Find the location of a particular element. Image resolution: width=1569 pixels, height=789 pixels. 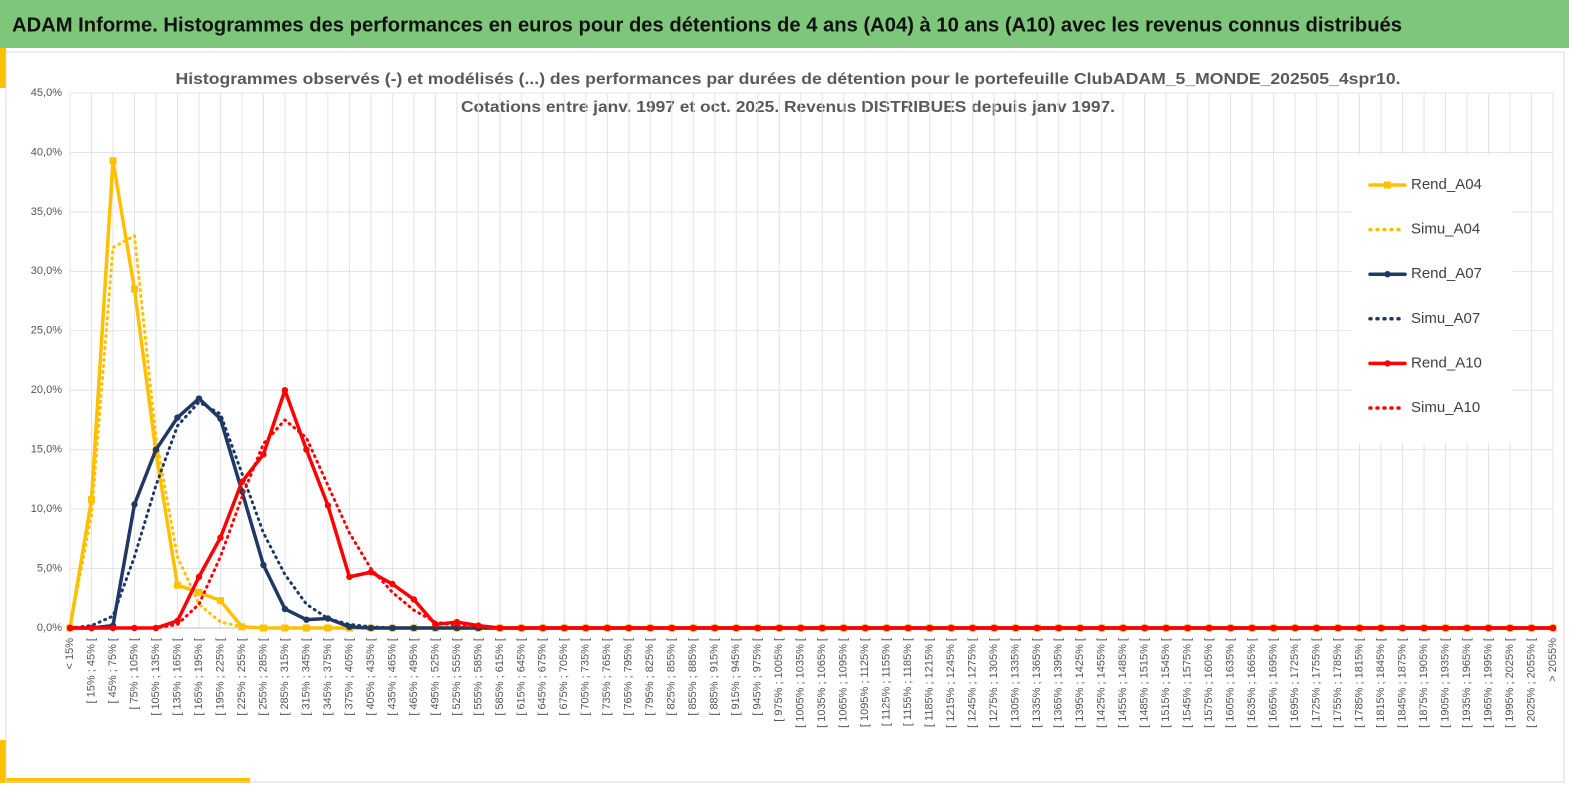

x-tick-label: [ 255% ; 285% [ is located at coordinates (263, 677).